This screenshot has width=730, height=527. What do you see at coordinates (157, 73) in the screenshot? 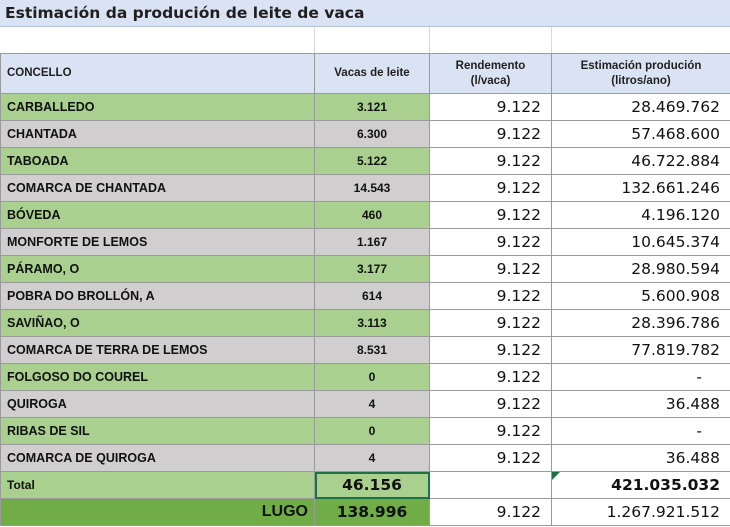
I see `header-concello: CONCELLO` at bounding box center [157, 73].